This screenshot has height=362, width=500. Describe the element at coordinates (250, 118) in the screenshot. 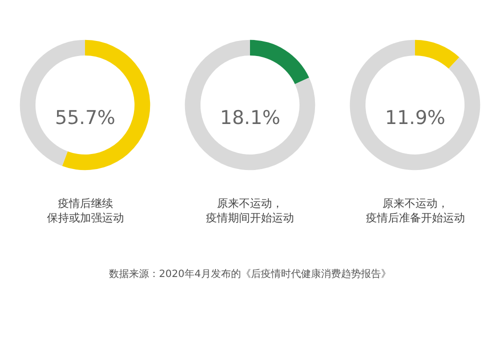

I see `text: 18.1%` at that location.